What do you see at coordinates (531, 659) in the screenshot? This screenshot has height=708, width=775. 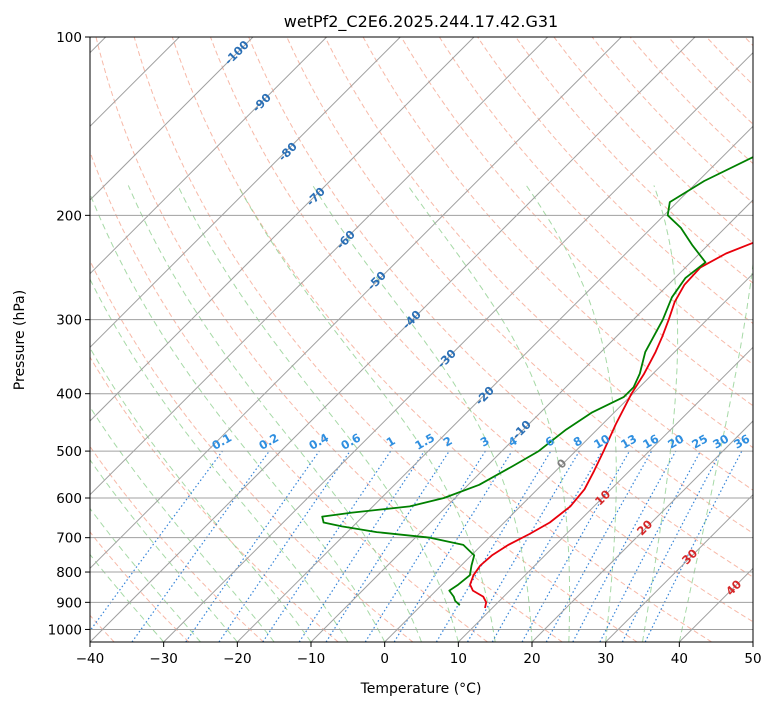 I see `x-tick-label: 20` at bounding box center [531, 659].